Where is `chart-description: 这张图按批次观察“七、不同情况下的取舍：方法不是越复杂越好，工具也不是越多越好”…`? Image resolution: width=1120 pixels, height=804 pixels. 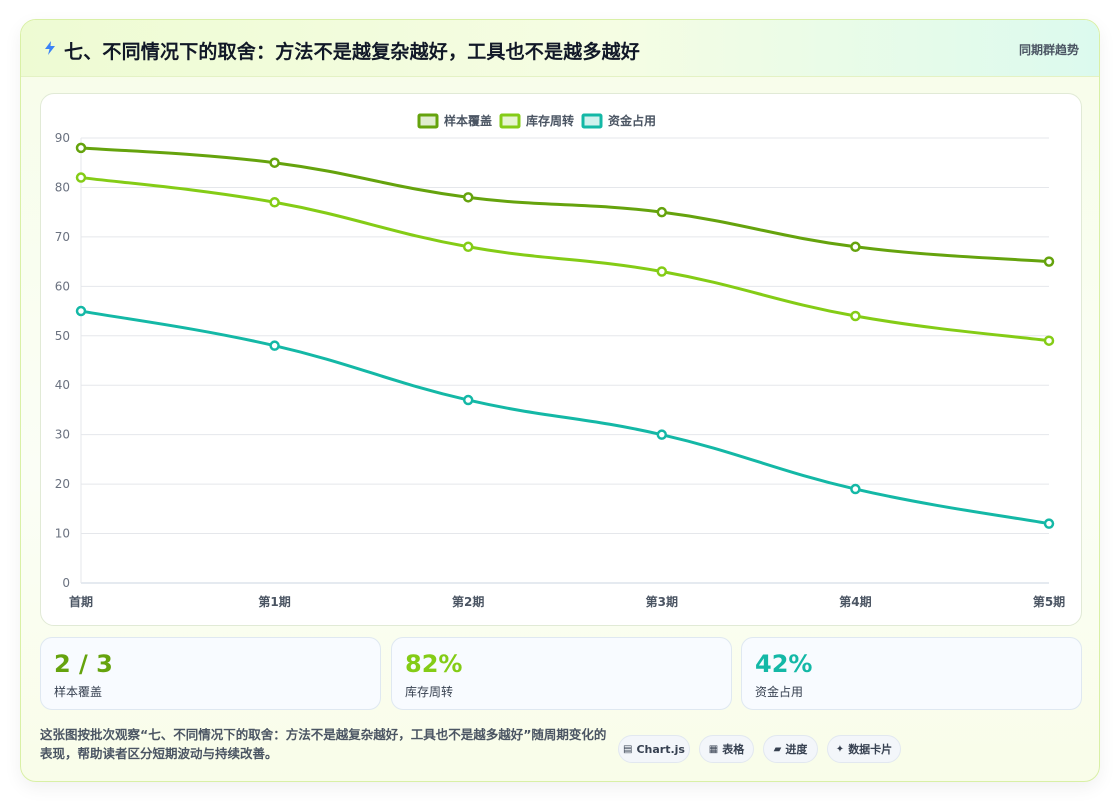 chart-description: 这张图按批次观察“七、不同情况下的取舍：方法不是越复杂越好，工具也不是越多越好”… is located at coordinates (323, 744).